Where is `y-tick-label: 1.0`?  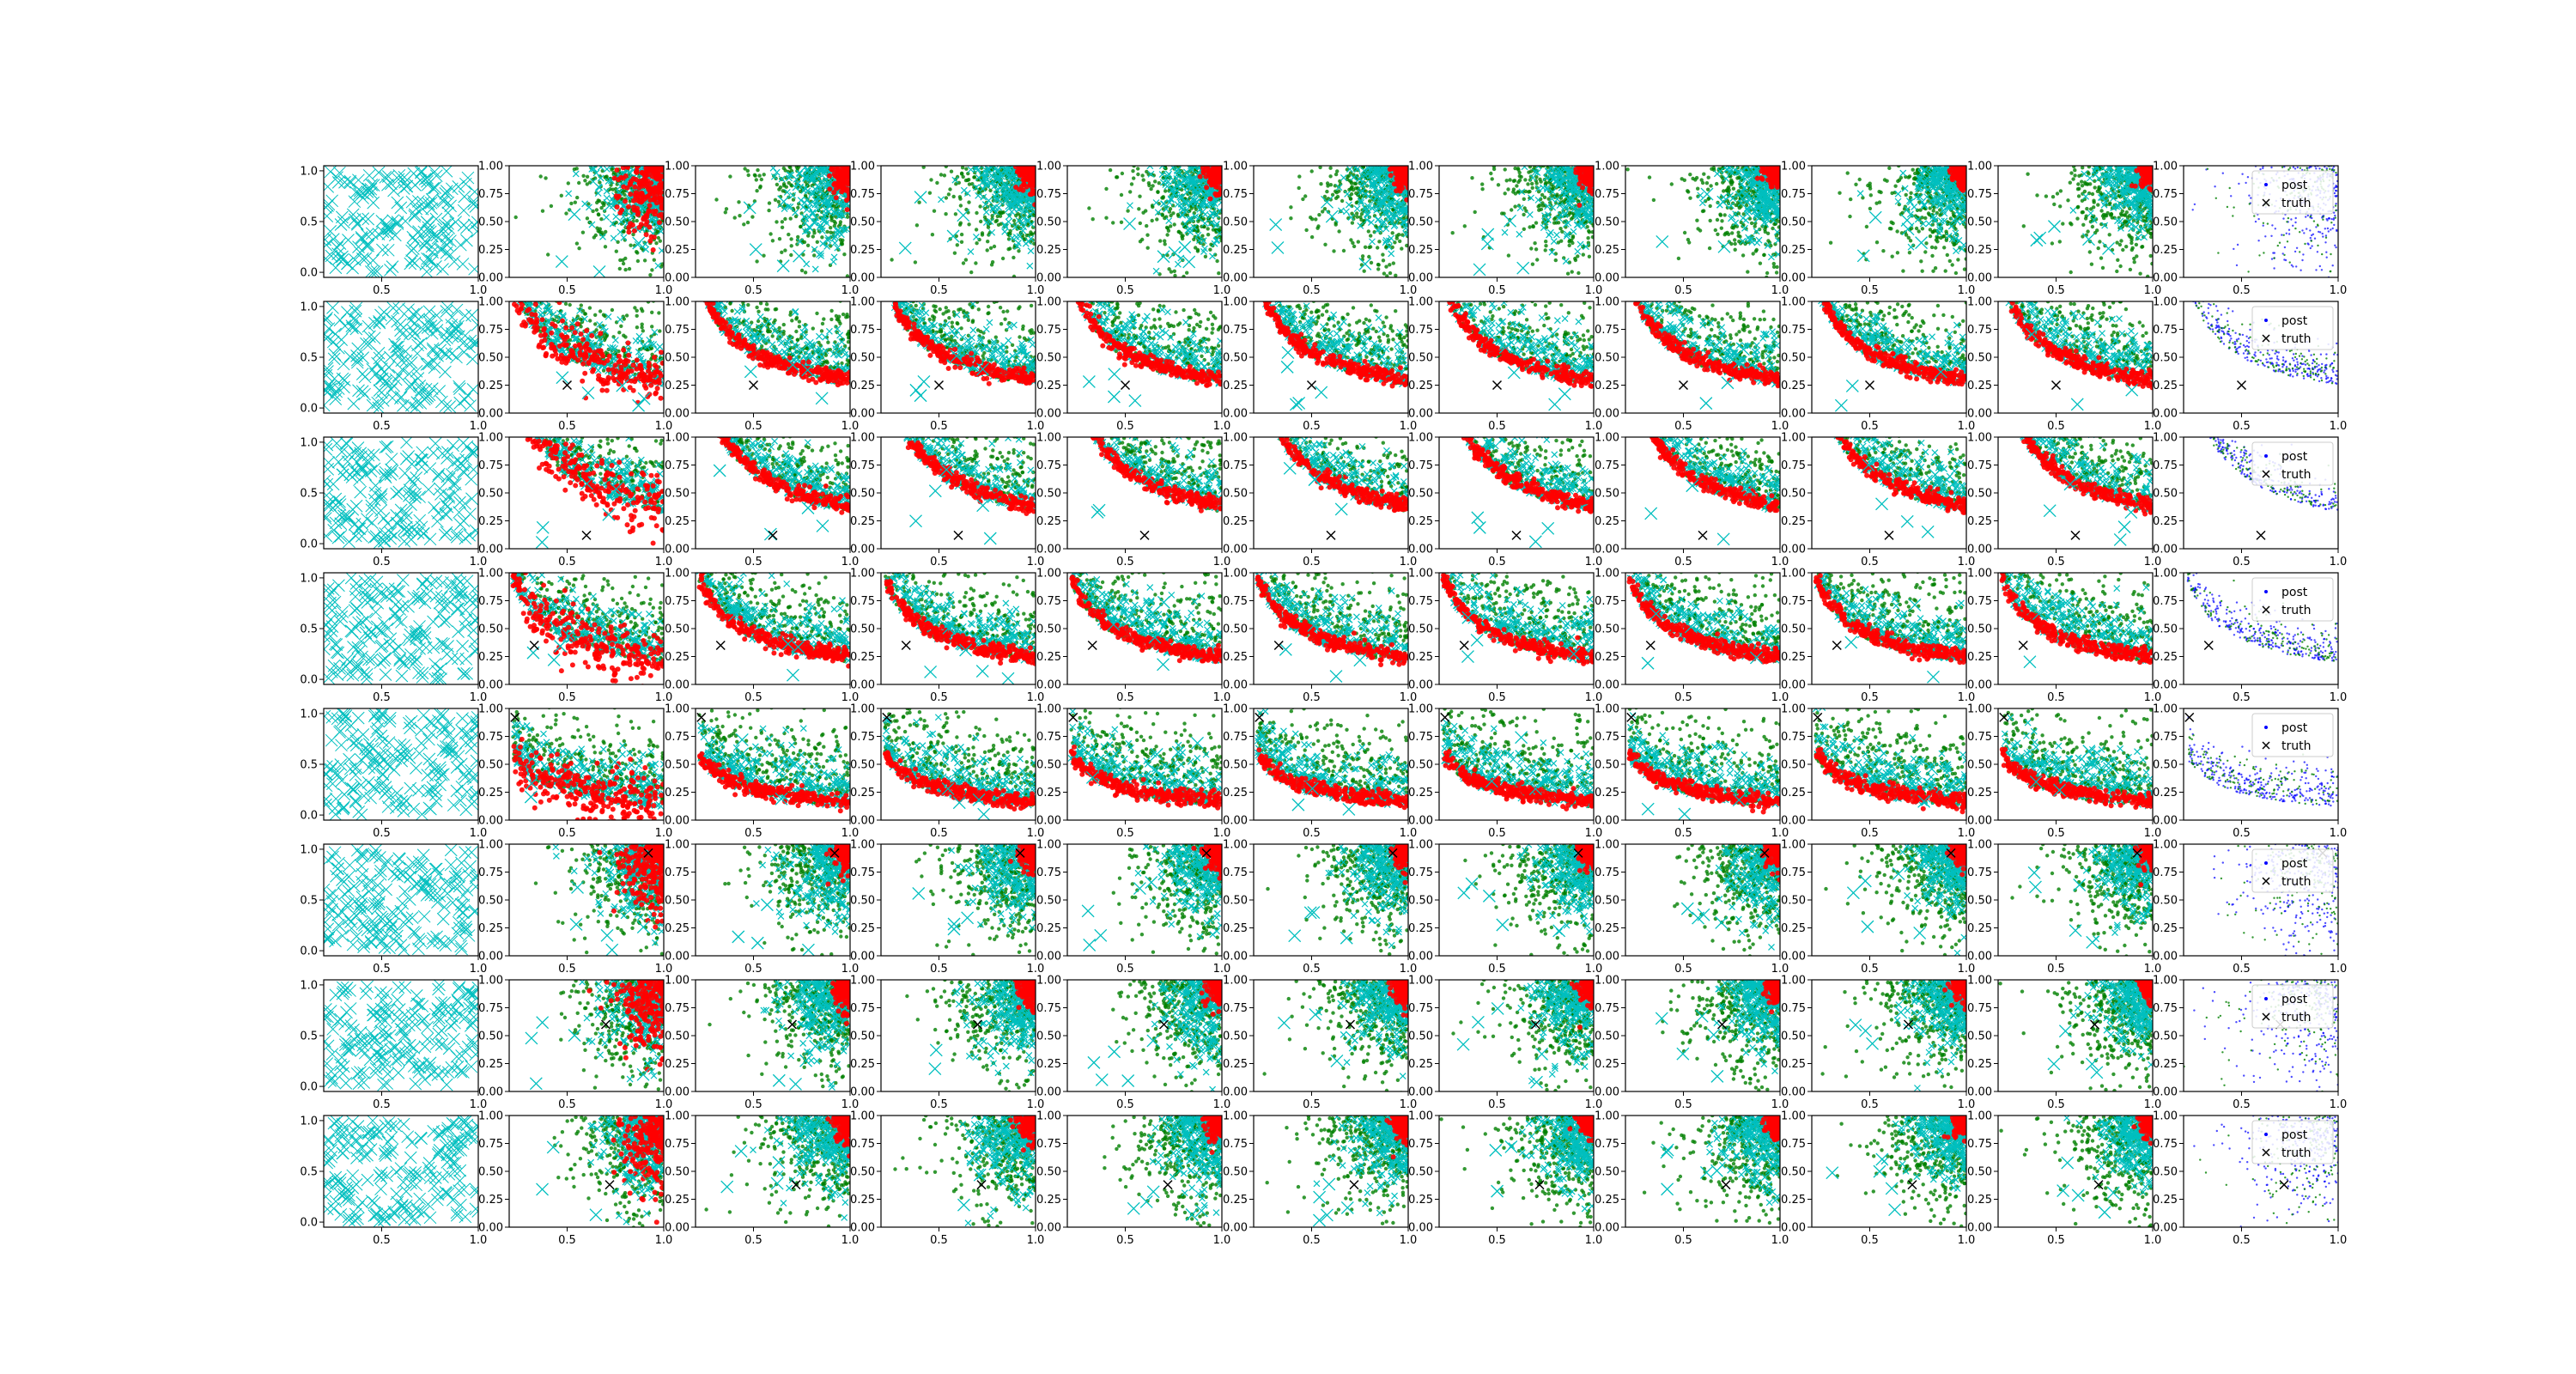 y-tick-label: 1.0 is located at coordinates (309, 171).